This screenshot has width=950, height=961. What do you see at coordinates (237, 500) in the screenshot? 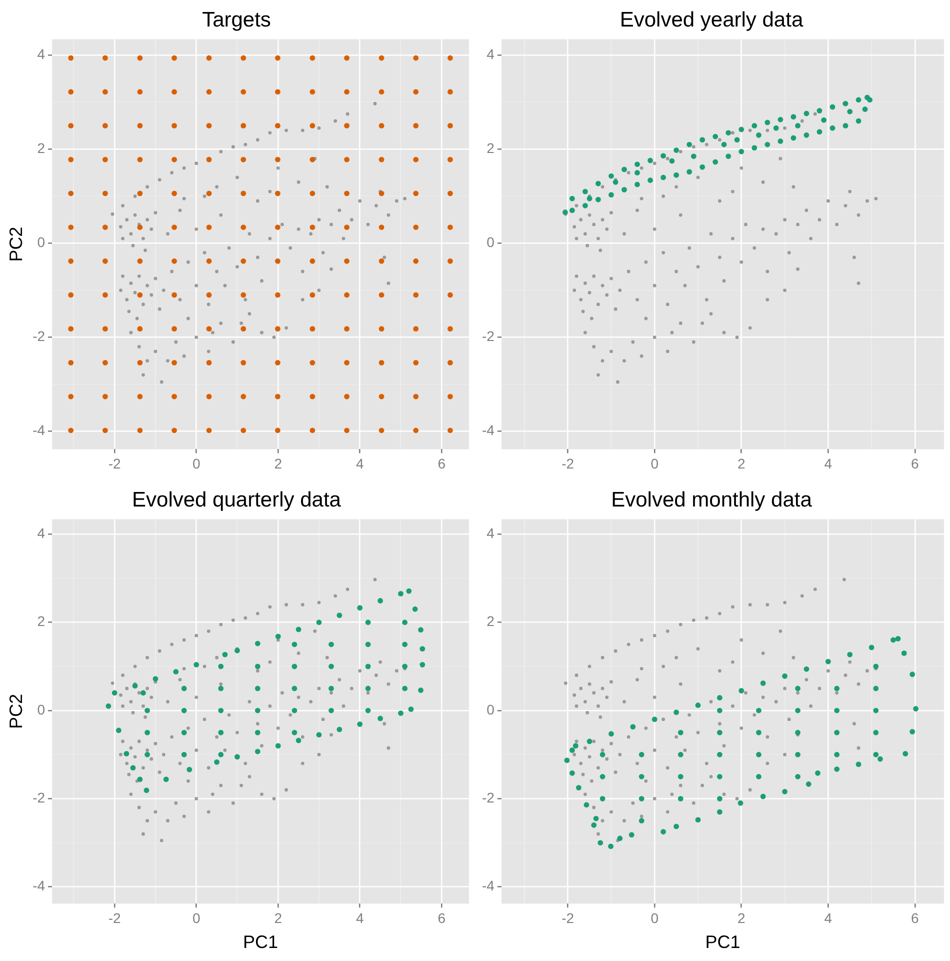
I see `chart-title: Evolved quarterly data` at bounding box center [237, 500].